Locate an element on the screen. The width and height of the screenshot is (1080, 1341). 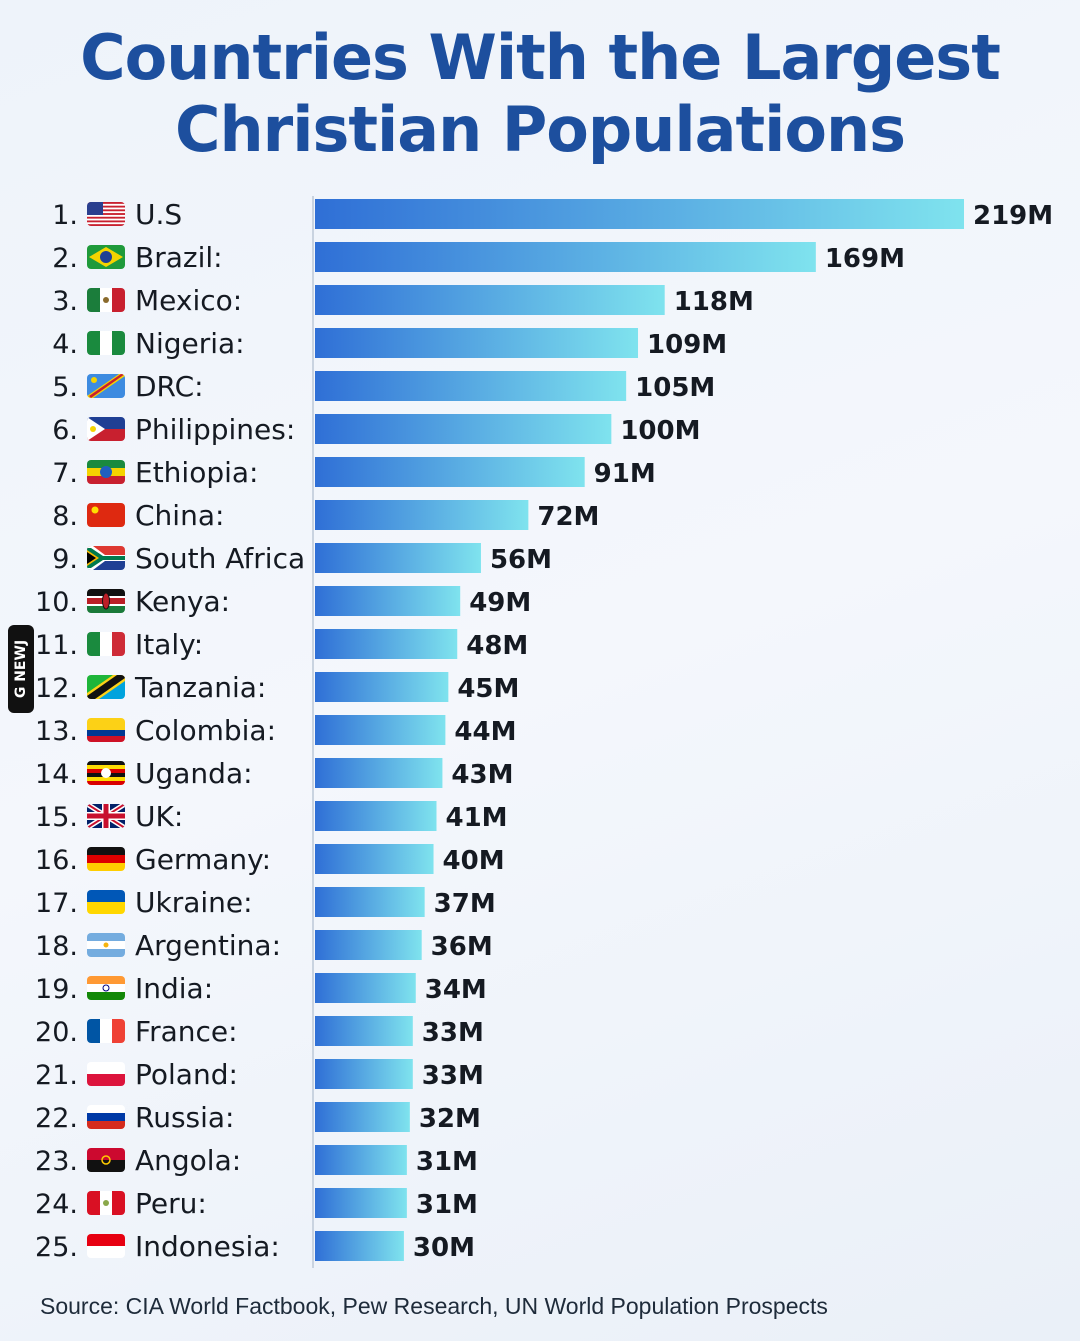
rank-label: 24. is located at coordinates (56, 1204).